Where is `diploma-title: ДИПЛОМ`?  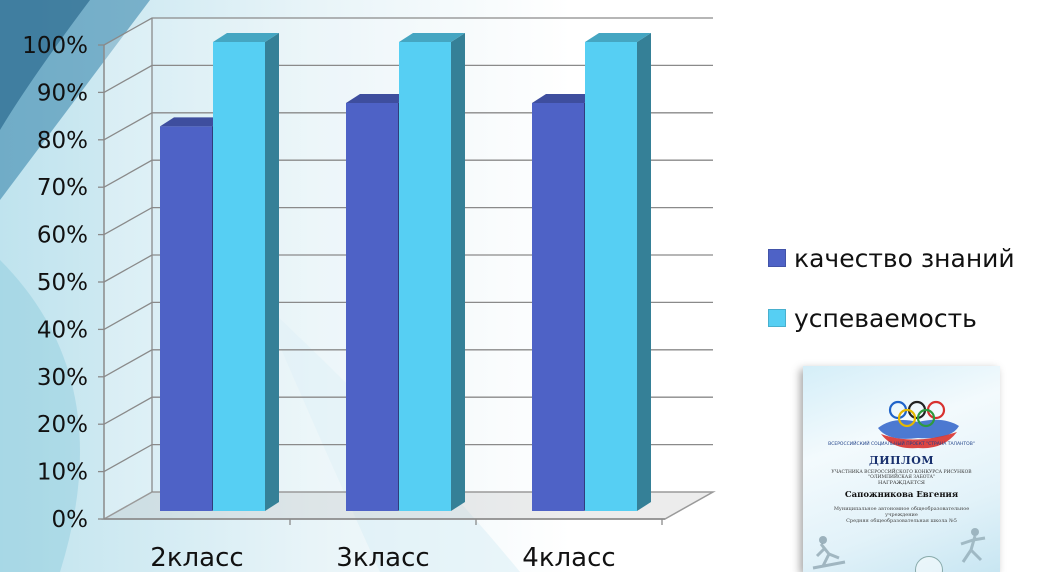 diploma-title: ДИПЛОМ is located at coordinates (901, 460).